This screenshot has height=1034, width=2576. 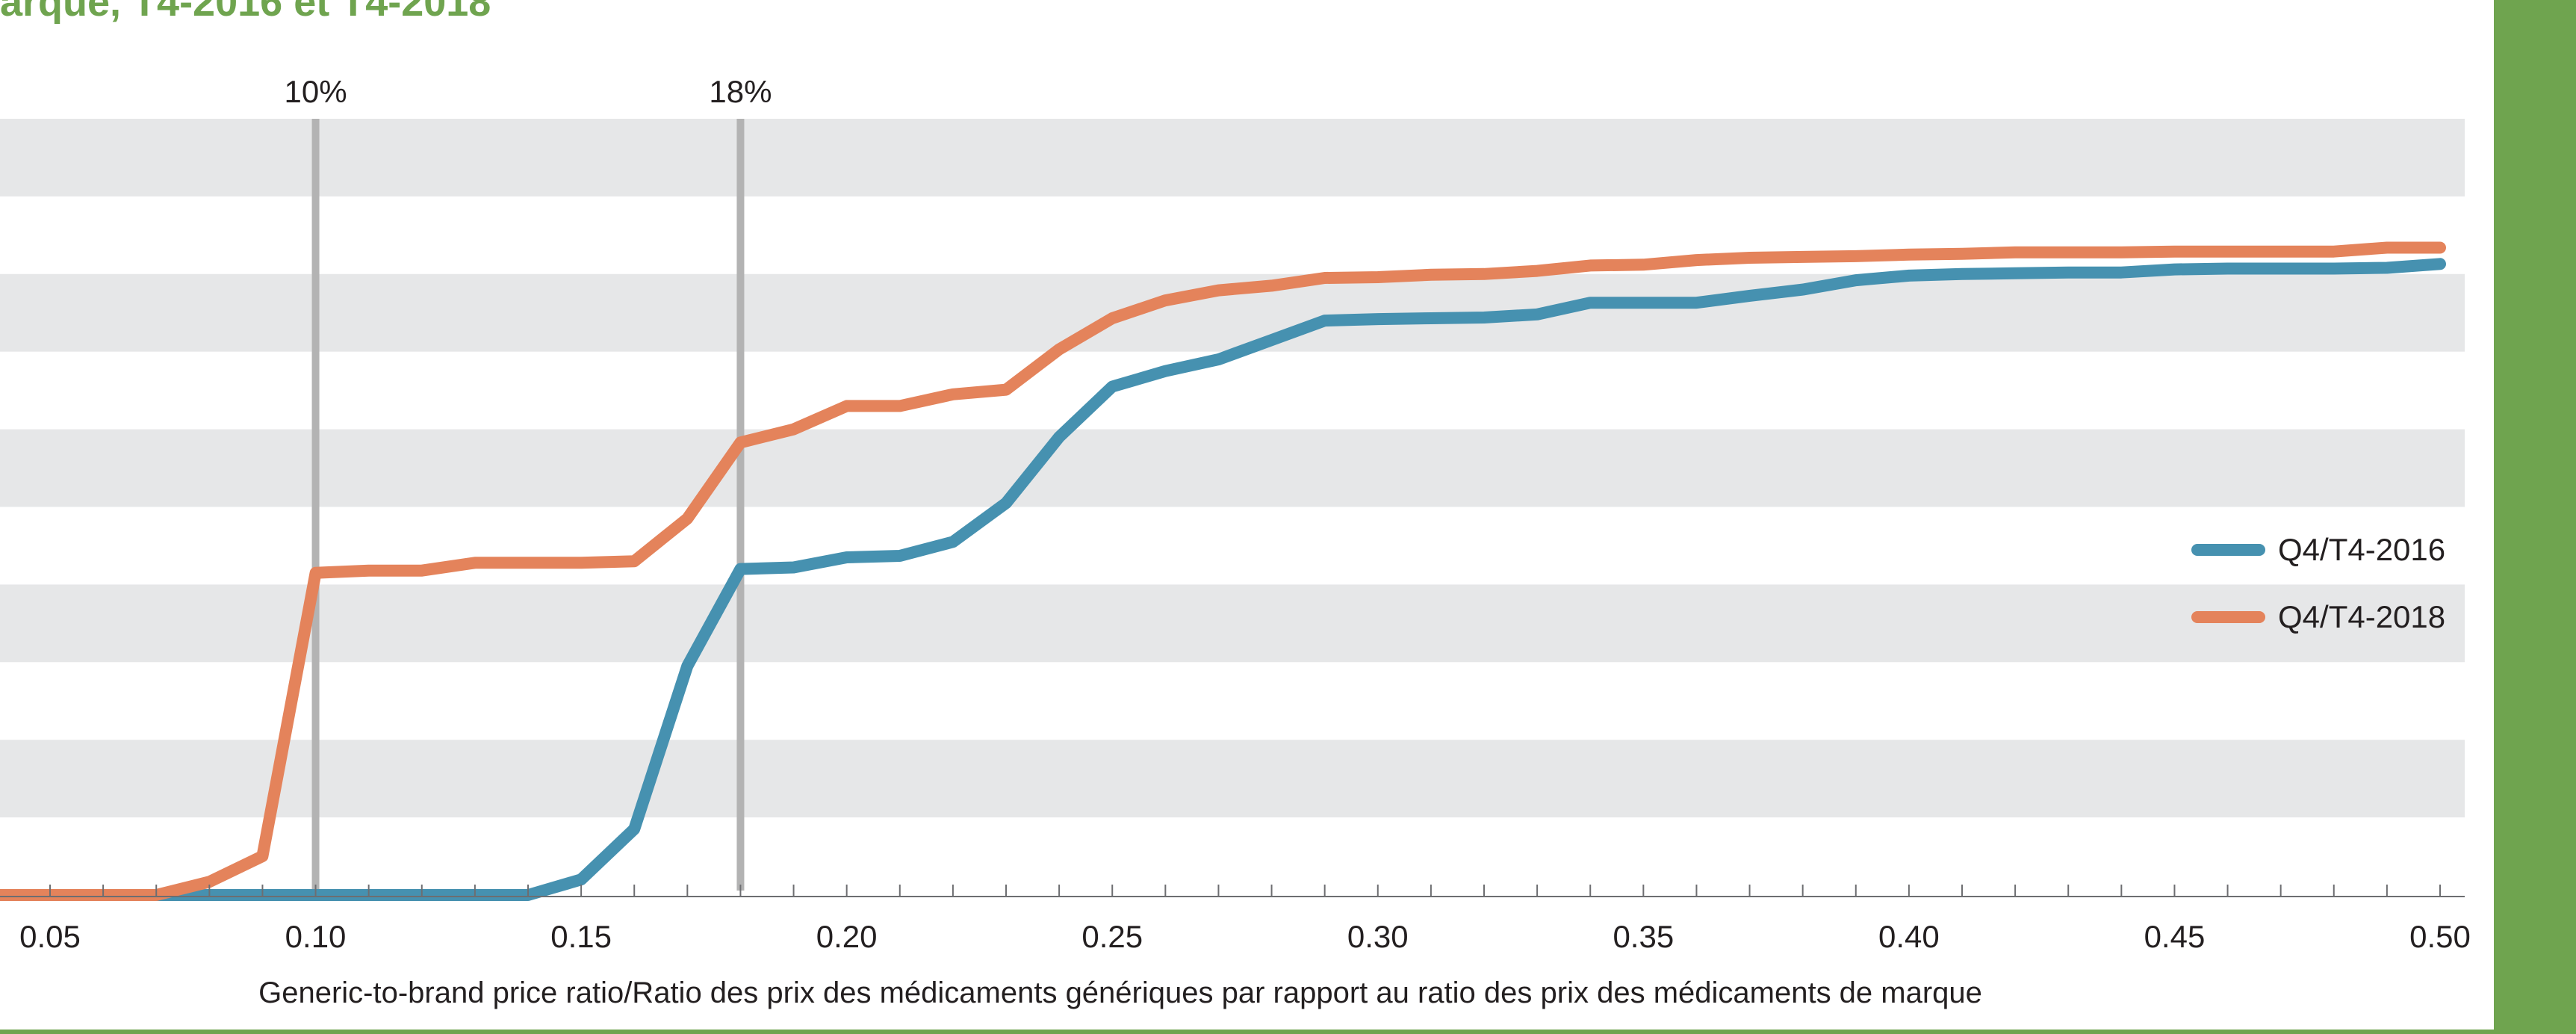 What do you see at coordinates (1288, 1032) in the screenshot?
I see `bottom-accent-rule` at bounding box center [1288, 1032].